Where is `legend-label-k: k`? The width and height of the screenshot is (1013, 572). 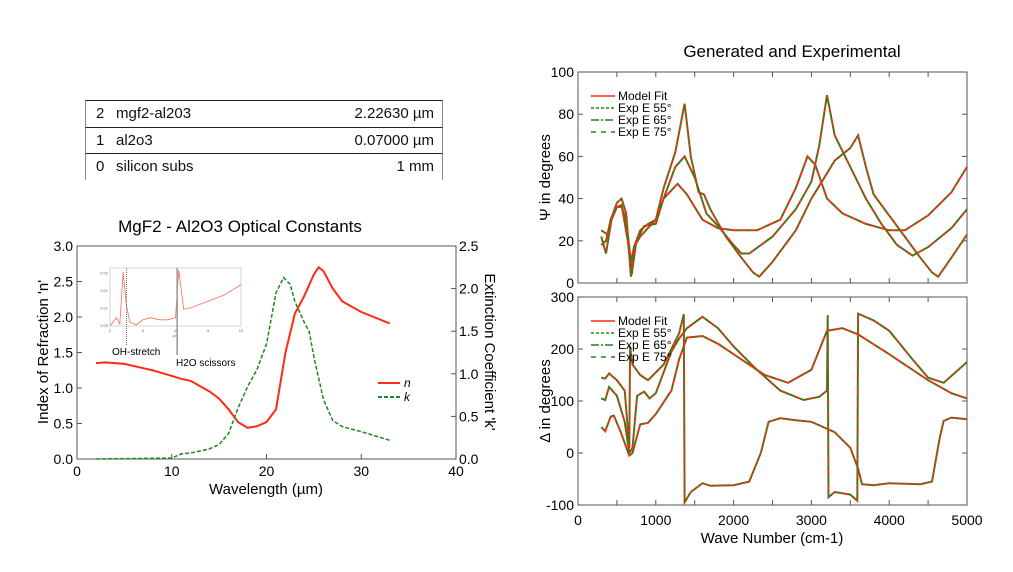 legend-label-k: k is located at coordinates (407, 397).